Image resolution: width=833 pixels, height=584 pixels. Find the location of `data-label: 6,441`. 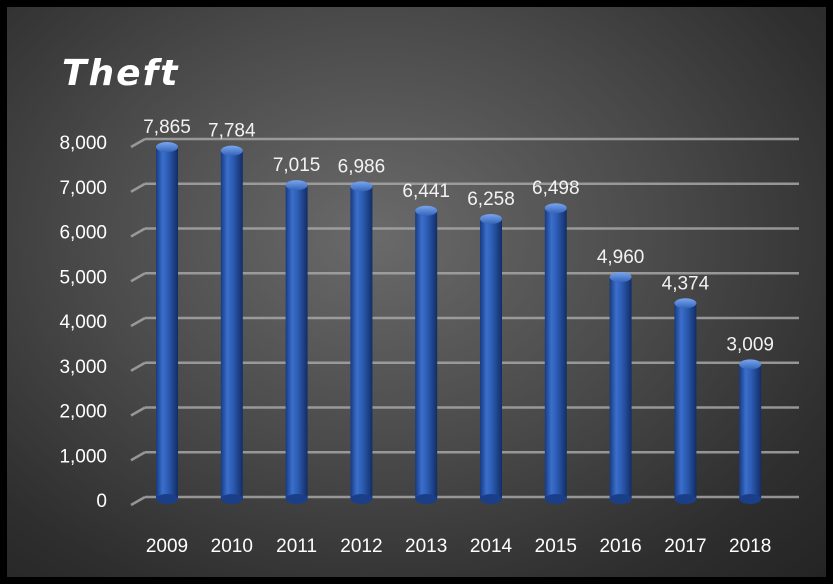

data-label: 6,441 is located at coordinates (426, 191).